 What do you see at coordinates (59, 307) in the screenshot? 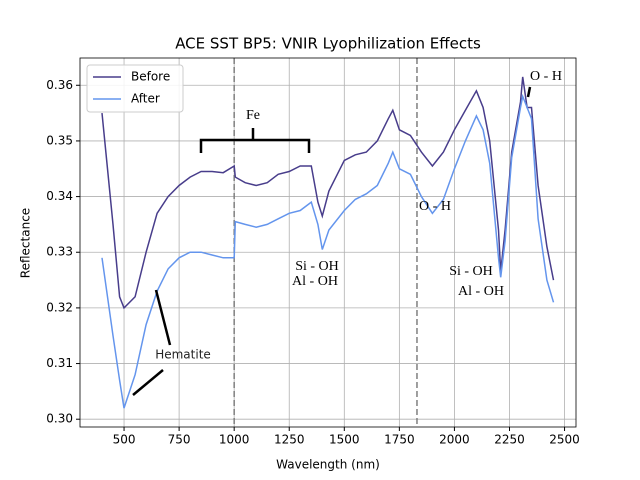
I see `y-tick-label: 0.32` at bounding box center [59, 307].